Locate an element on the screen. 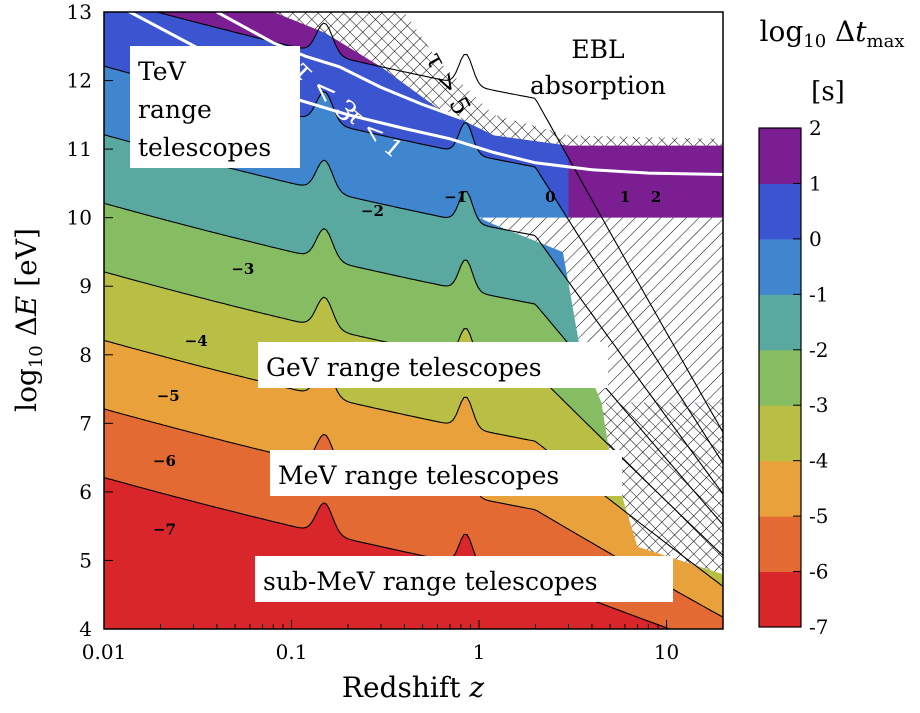 The width and height of the screenshot is (920, 713). colorbar-tick-label: 1 is located at coordinates (815, 183).